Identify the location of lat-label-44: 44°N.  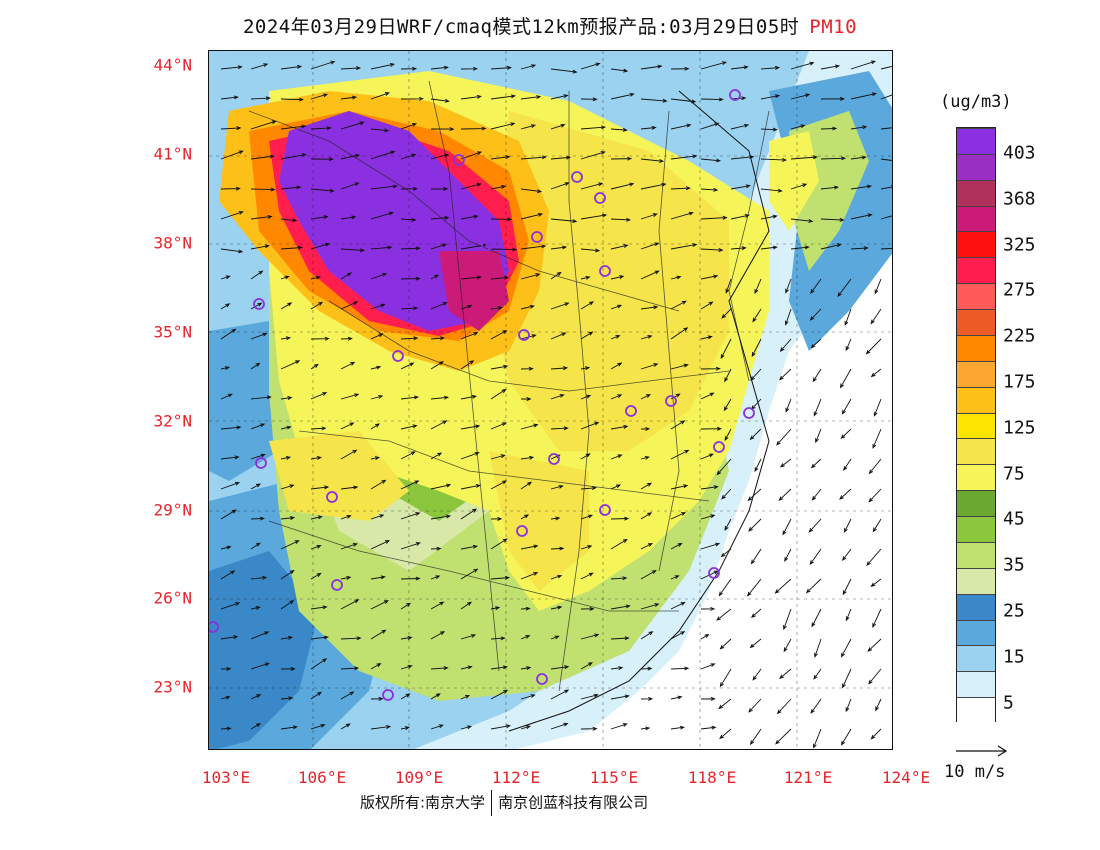
(172, 65).